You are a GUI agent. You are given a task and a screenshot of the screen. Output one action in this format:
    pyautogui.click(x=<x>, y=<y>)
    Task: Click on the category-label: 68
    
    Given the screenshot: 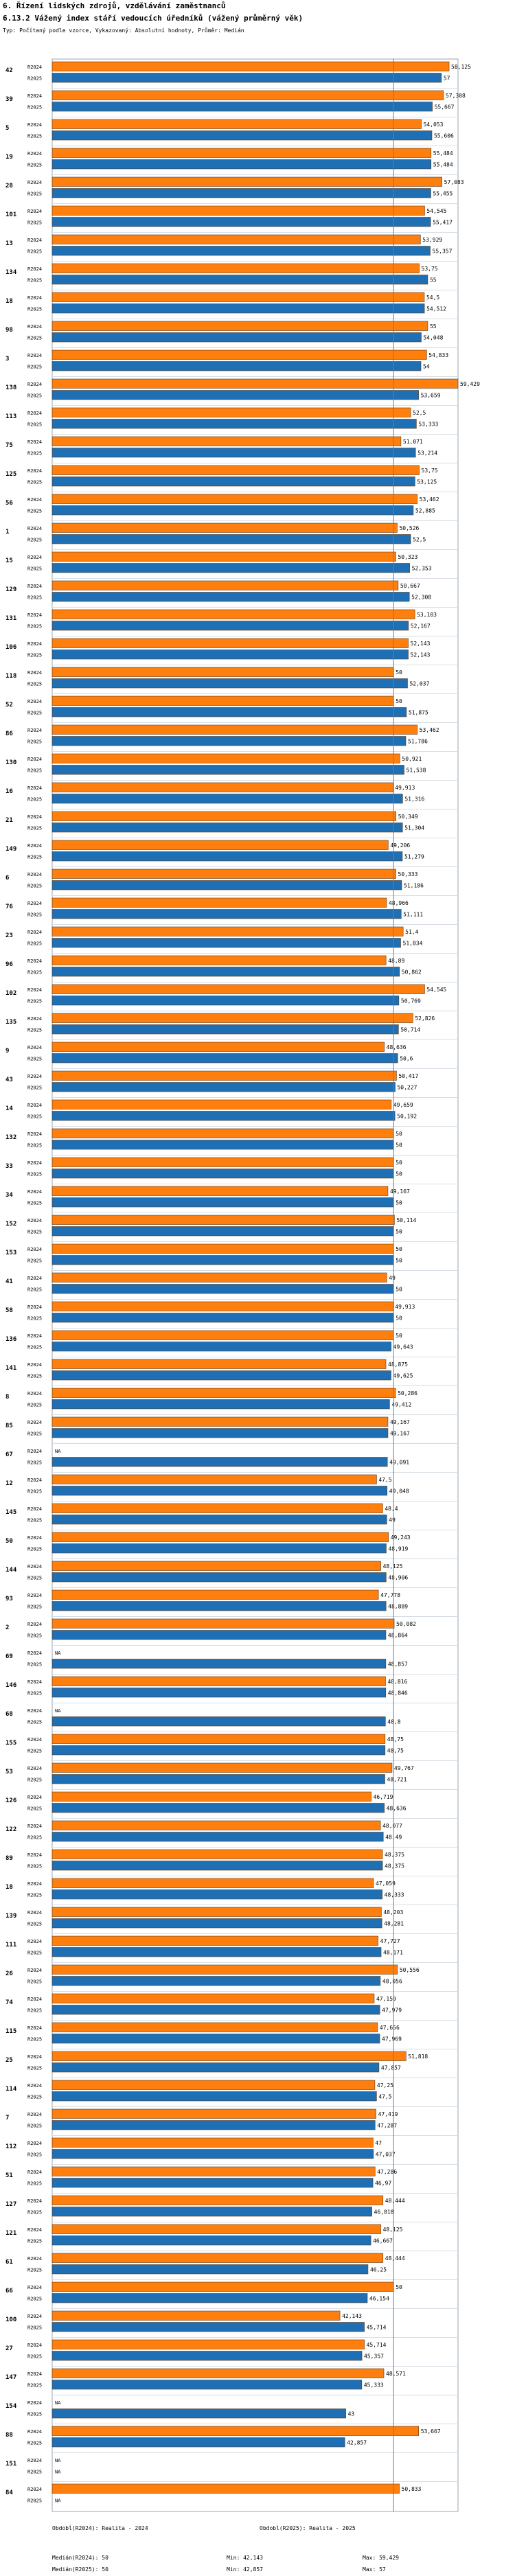 What is the action you would take?
    pyautogui.click(x=9, y=1714)
    